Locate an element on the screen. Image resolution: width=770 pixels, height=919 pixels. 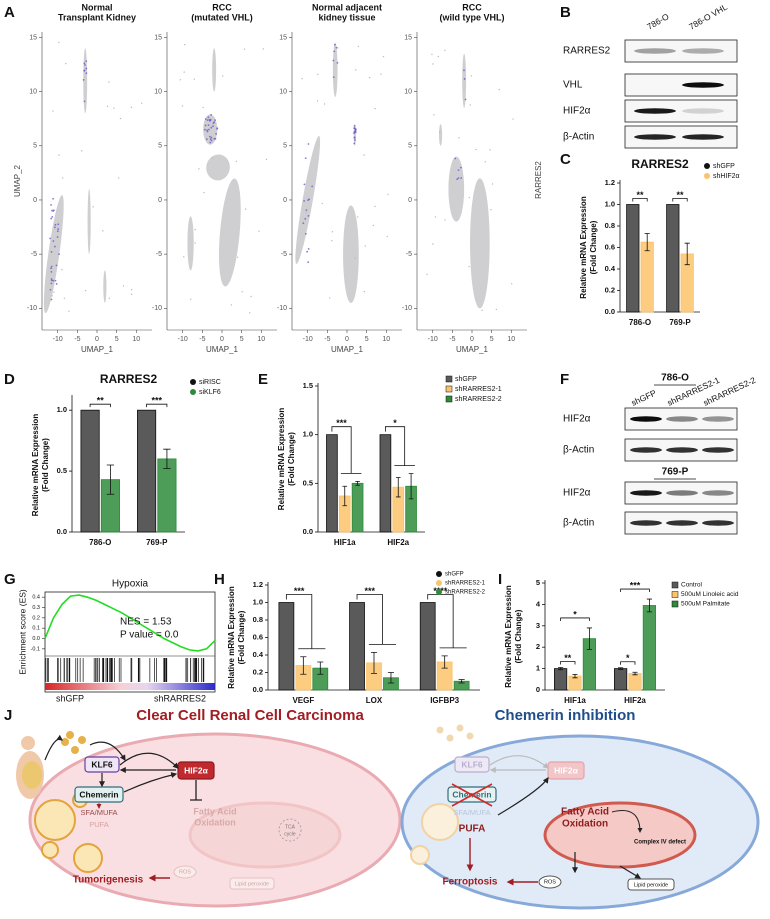
x-tick-label: -10 is located at coordinates (58, 339).